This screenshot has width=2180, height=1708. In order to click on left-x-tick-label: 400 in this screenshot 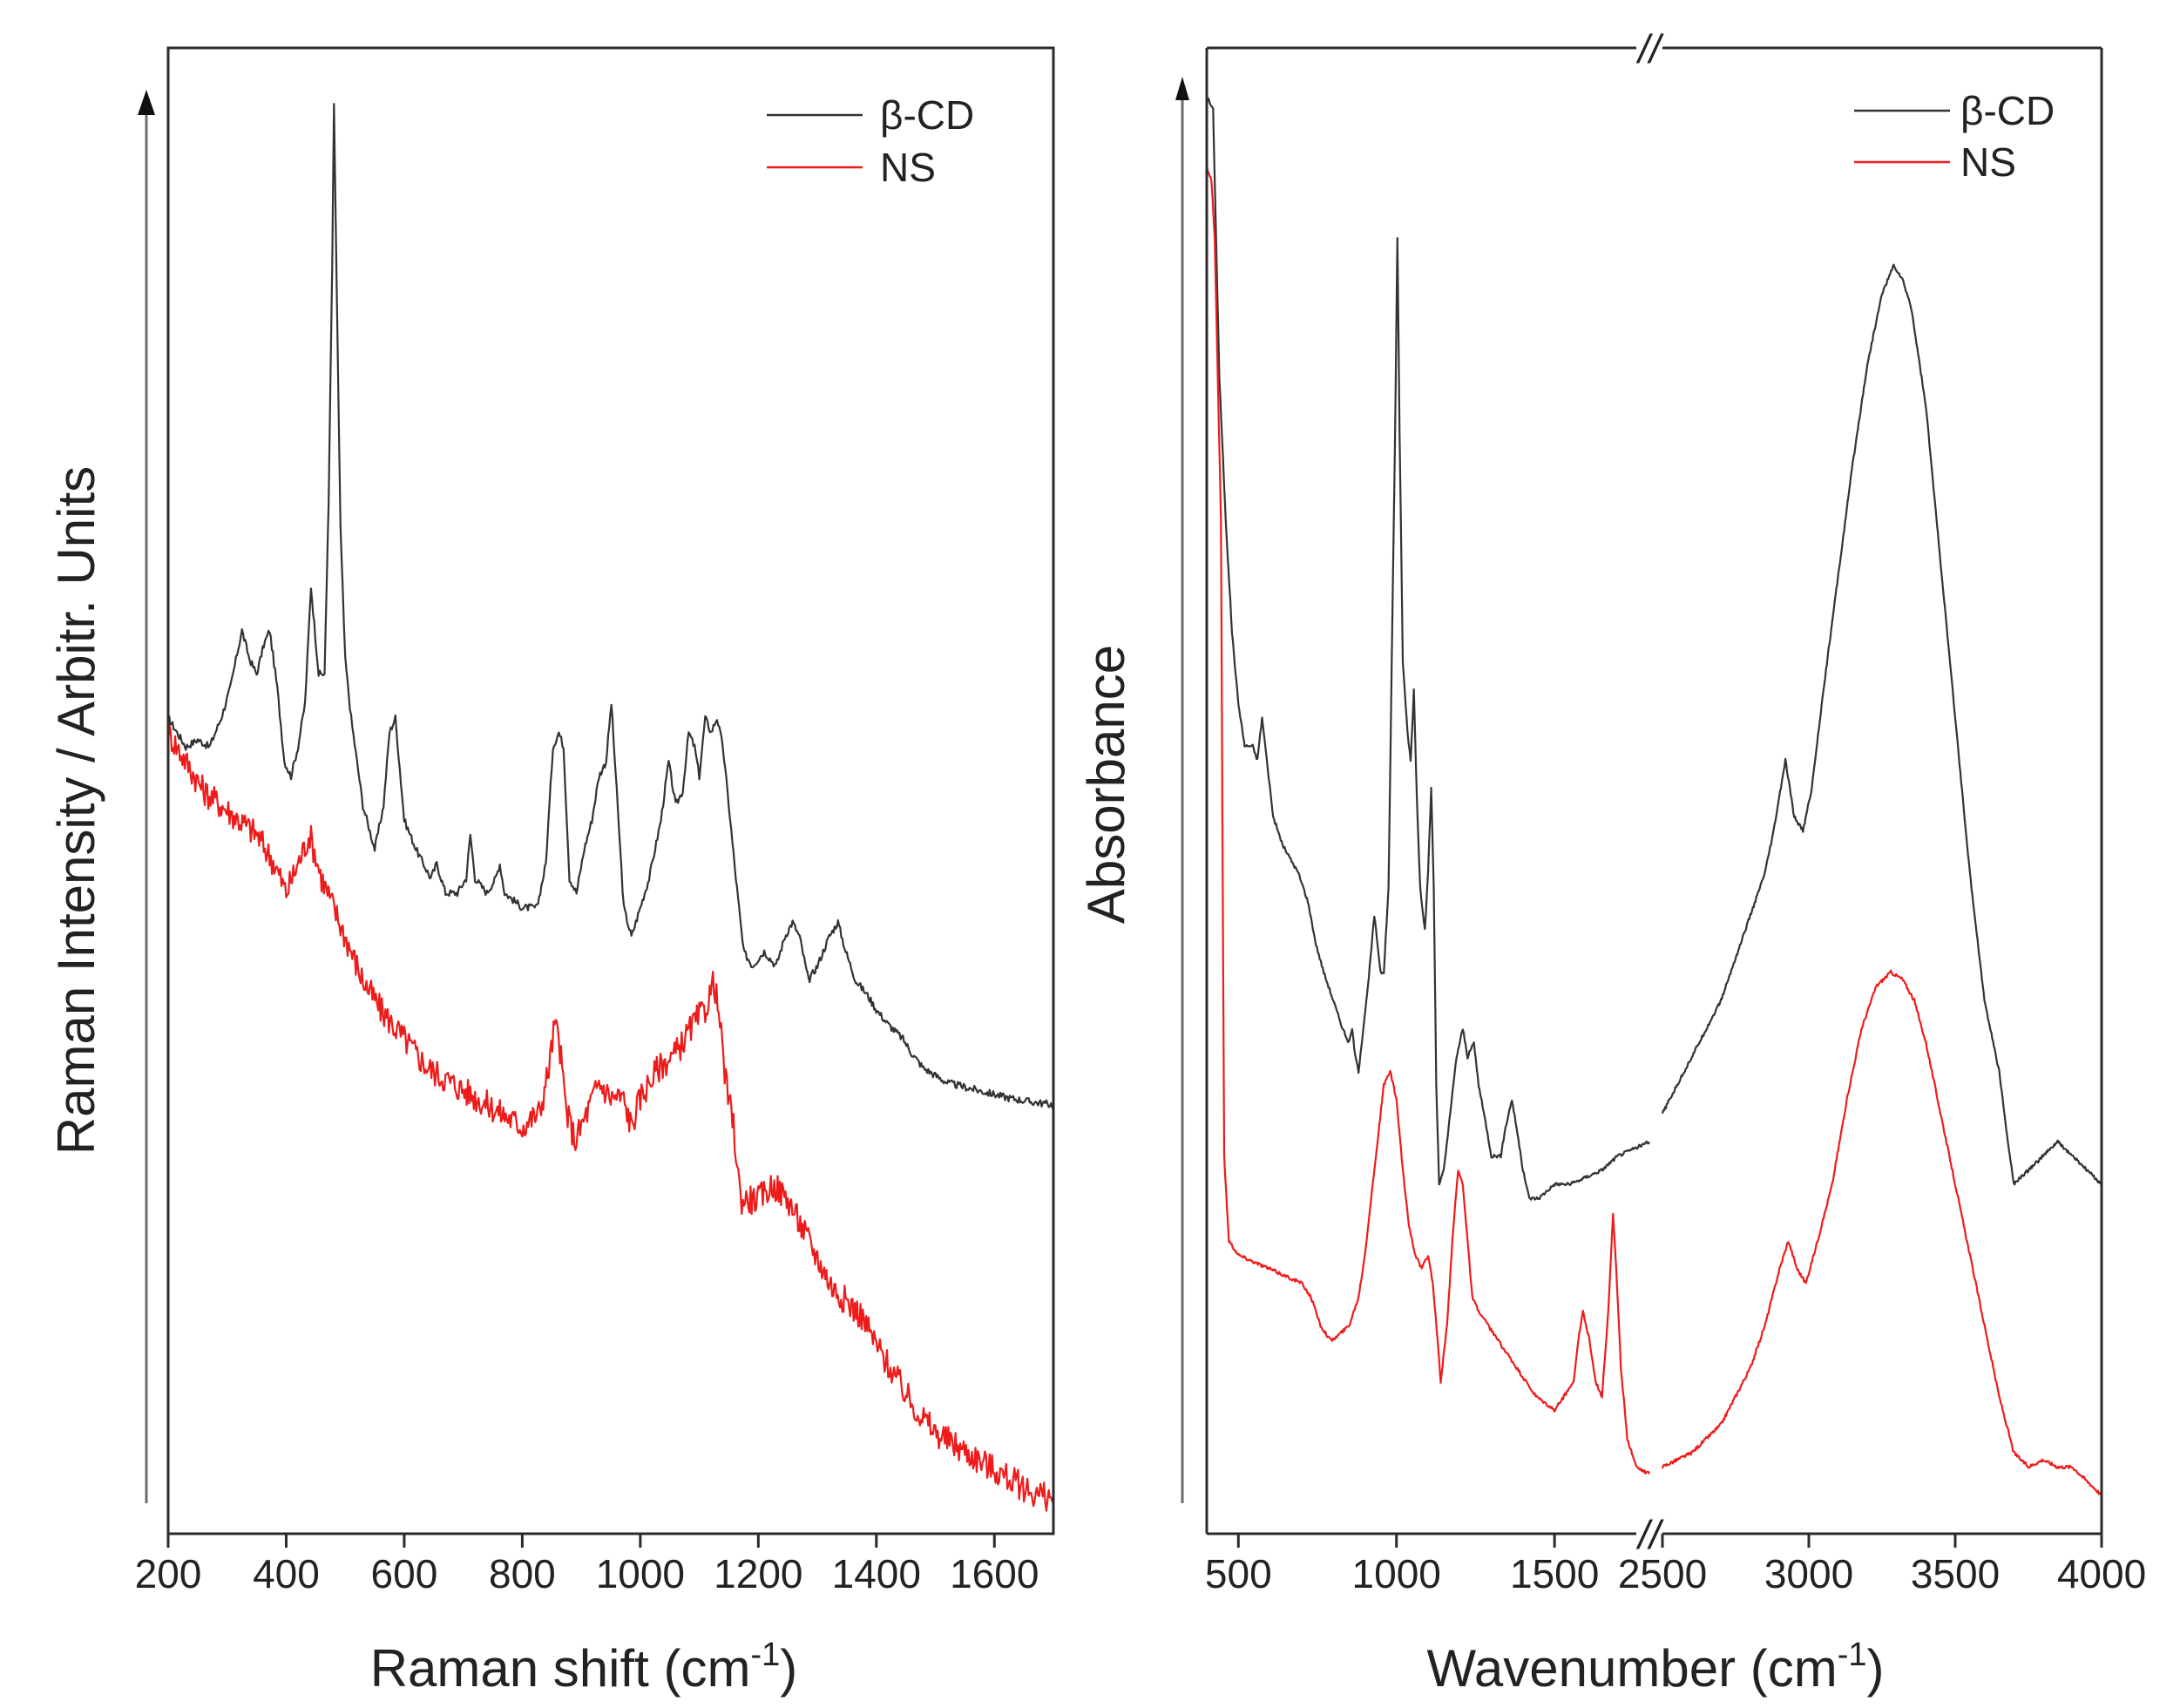, I will do `click(286, 1573)`.